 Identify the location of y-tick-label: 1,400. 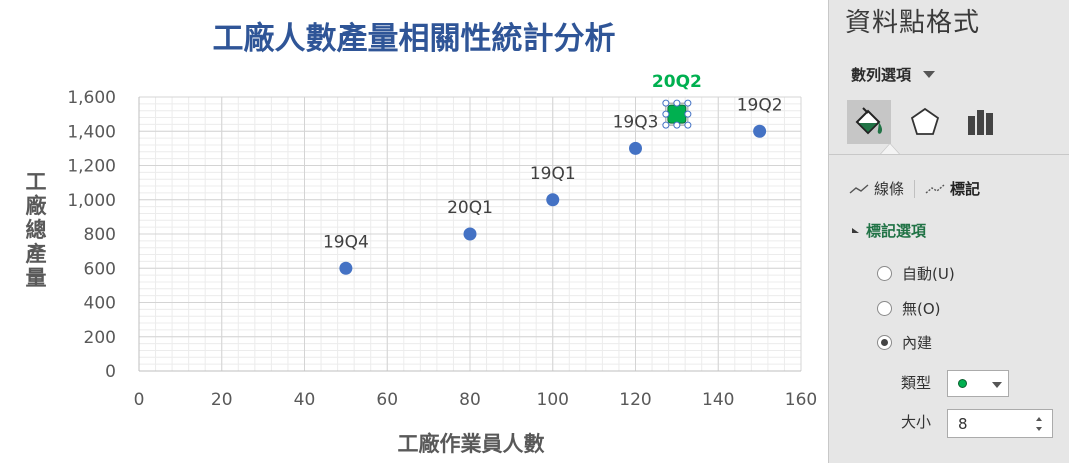
(91, 132).